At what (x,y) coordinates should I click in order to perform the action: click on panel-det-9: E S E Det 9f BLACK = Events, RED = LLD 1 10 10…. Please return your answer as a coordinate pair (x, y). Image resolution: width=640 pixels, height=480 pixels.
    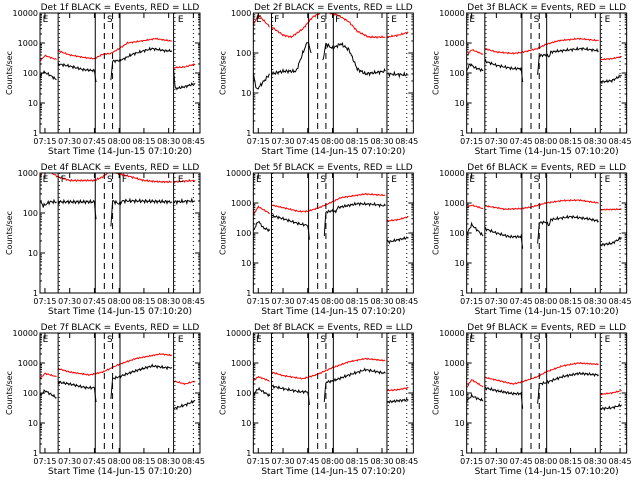
    Looking at the image, I should click on (532, 400).